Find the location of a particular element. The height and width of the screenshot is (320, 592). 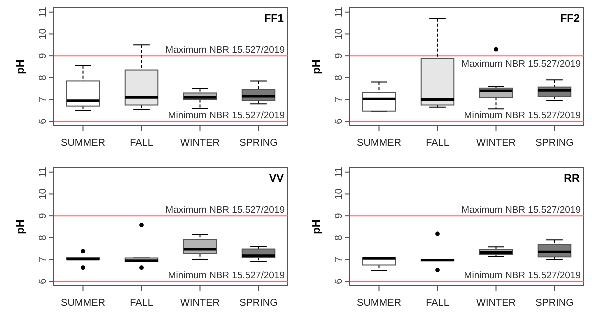

text: FF1 is located at coordinates (274, 19).